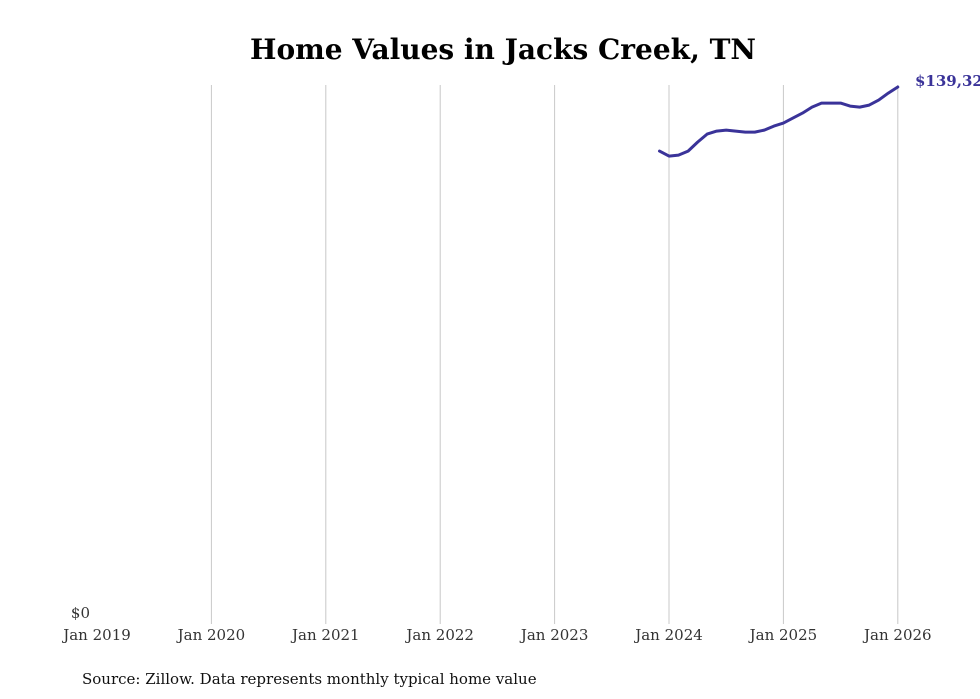 This screenshot has height=699, width=980. What do you see at coordinates (96, 635) in the screenshot?
I see `x-tick-label: Jan 2019` at bounding box center [96, 635].